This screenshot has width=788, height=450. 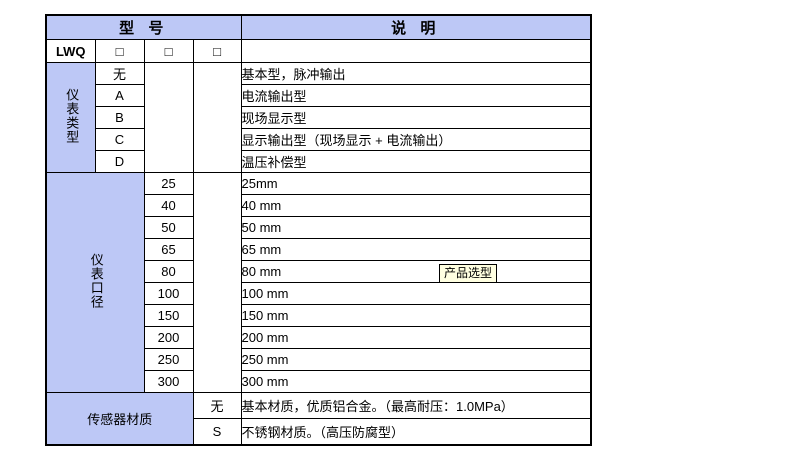 I want to click on type-desc-cell: 电流输出型, so click(x=416, y=95).